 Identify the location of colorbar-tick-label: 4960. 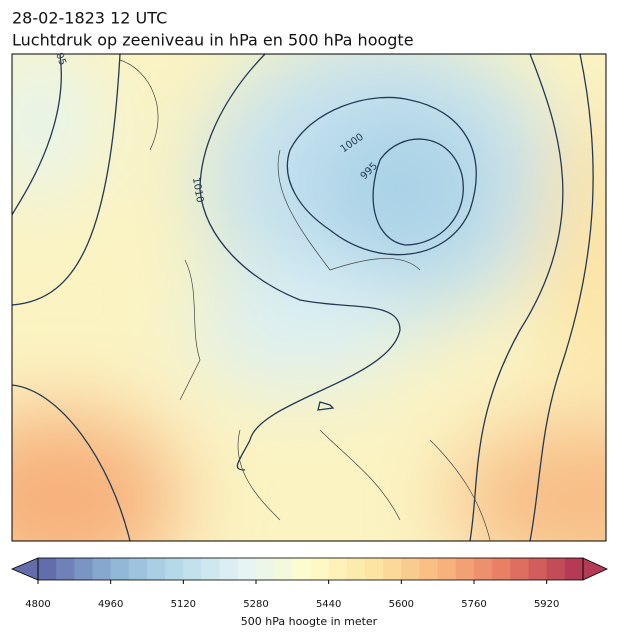
(110, 604).